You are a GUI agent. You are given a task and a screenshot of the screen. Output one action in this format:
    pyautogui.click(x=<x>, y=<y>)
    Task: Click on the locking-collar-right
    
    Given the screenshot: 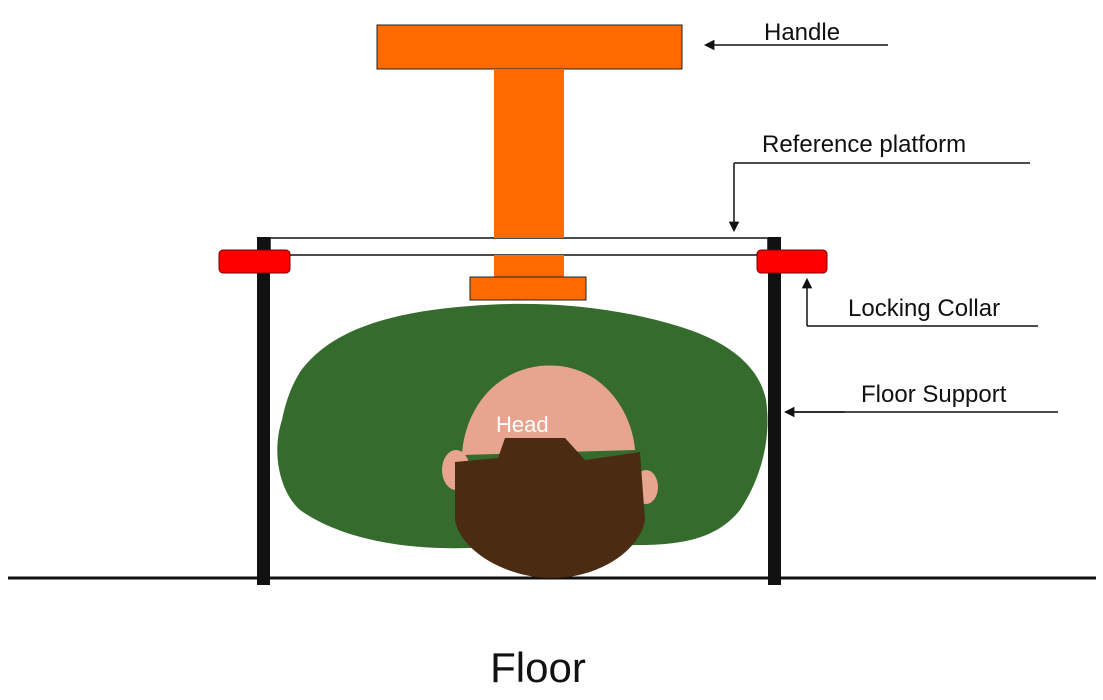 What is the action you would take?
    pyautogui.click(x=792, y=261)
    